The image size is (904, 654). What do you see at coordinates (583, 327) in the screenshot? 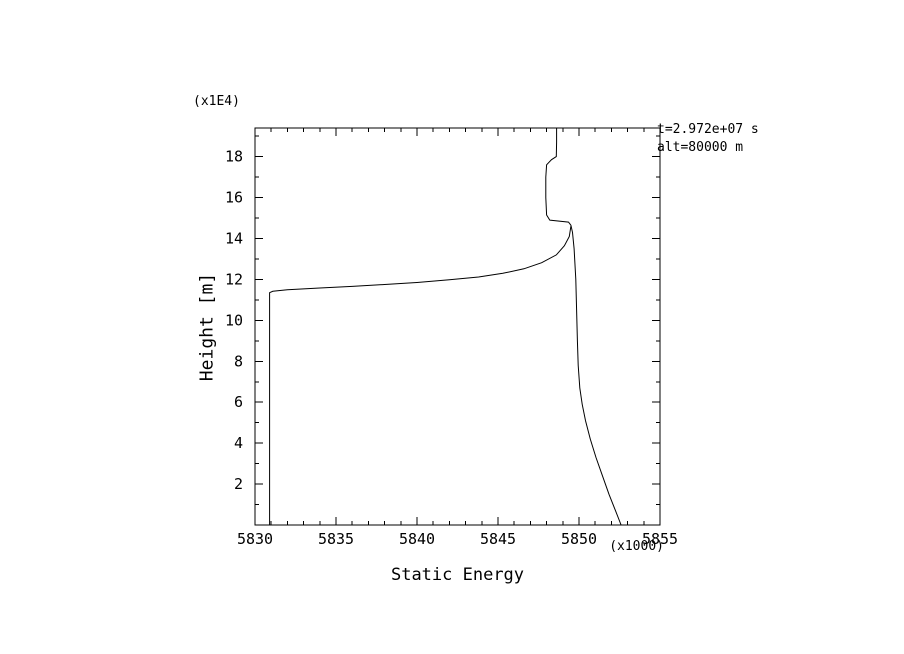
I see `upper-profile-line` at bounding box center [583, 327].